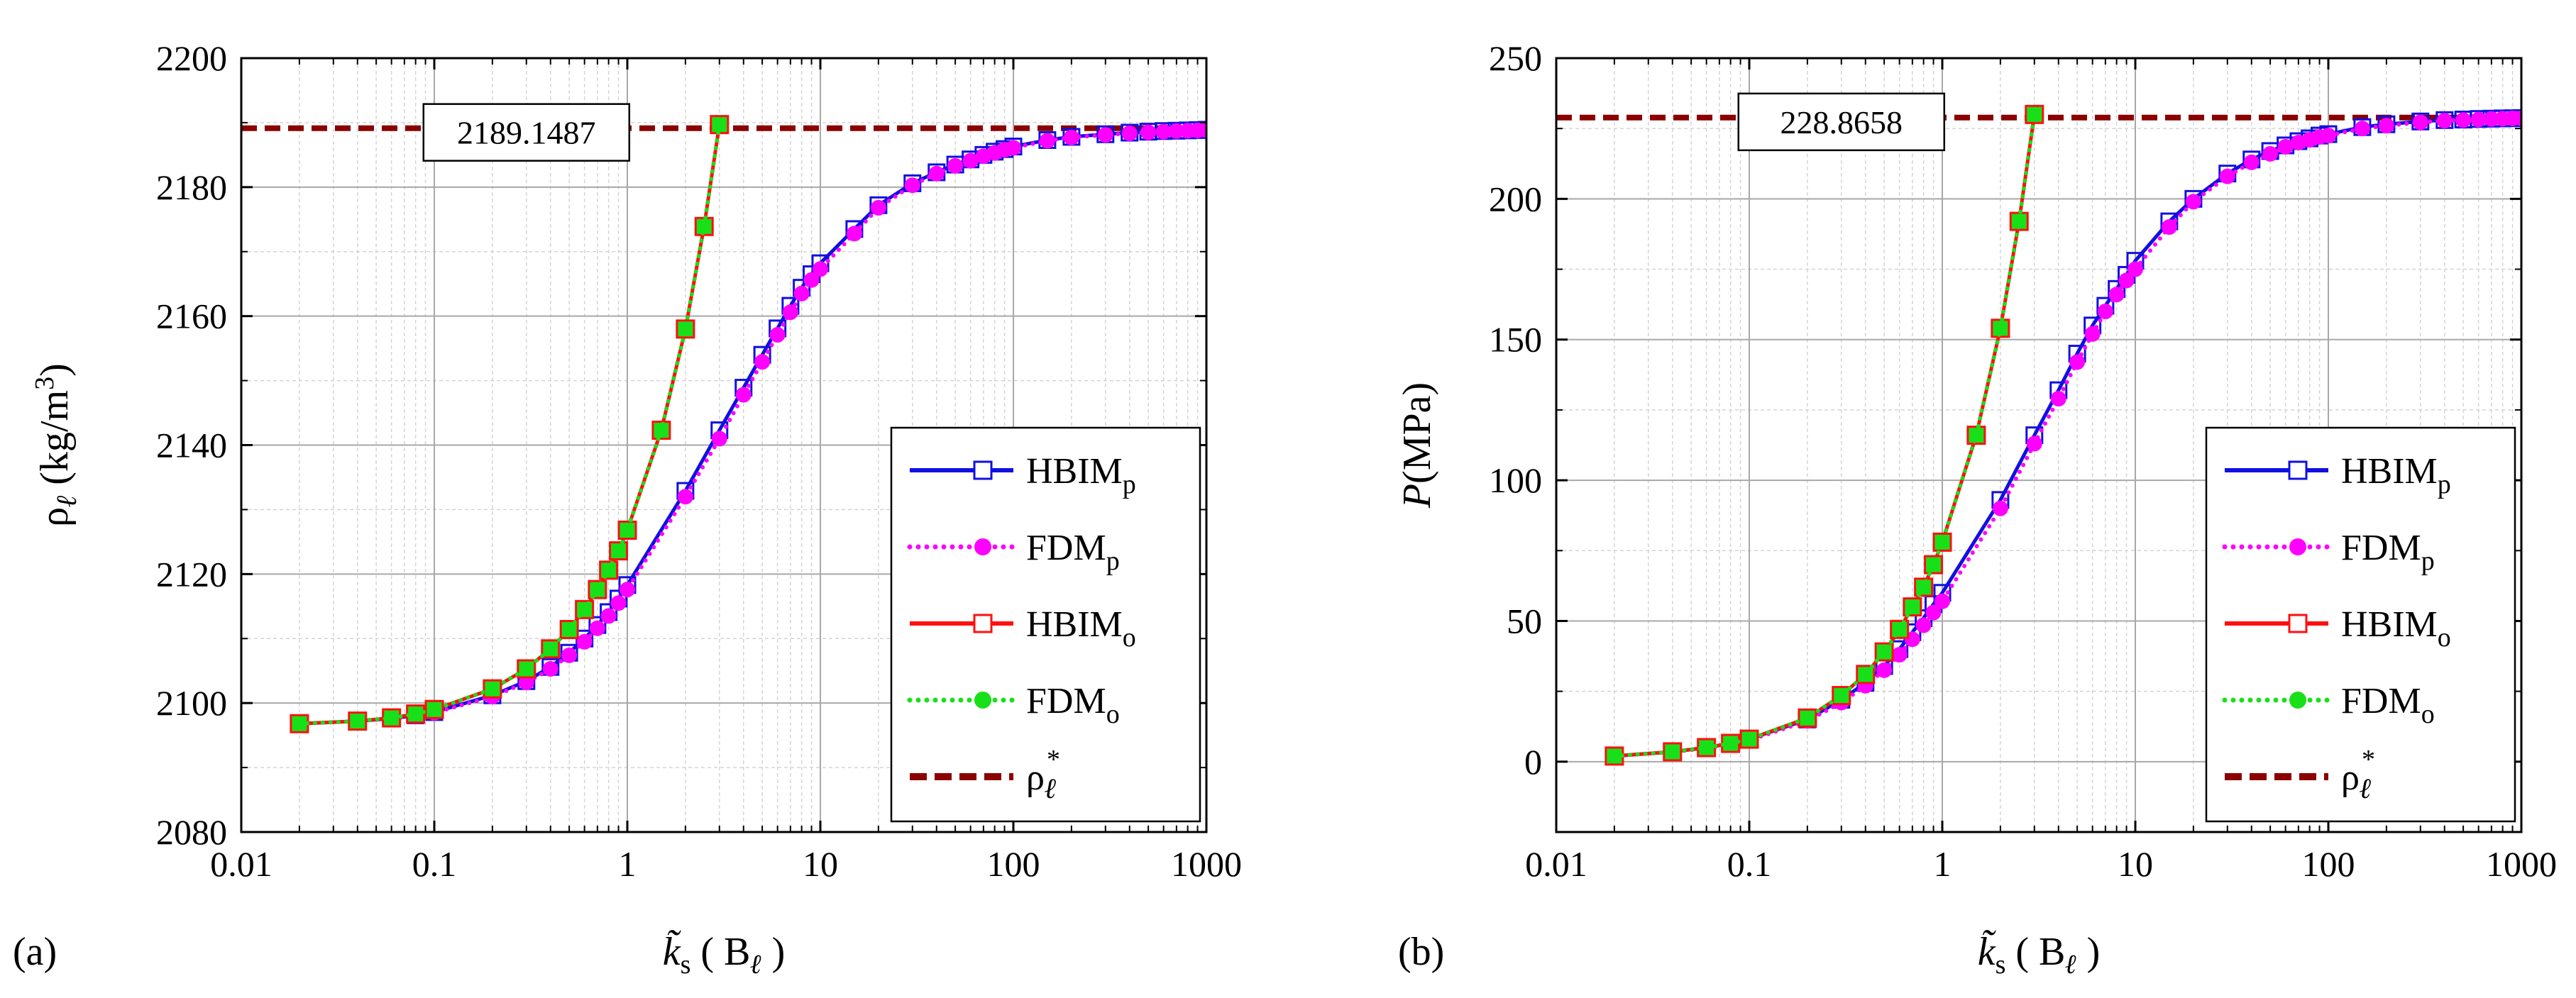 Image resolution: width=2576 pixels, height=998 pixels. Describe the element at coordinates (1113, 714) in the screenshot. I see `legend-label-sub: o` at that location.